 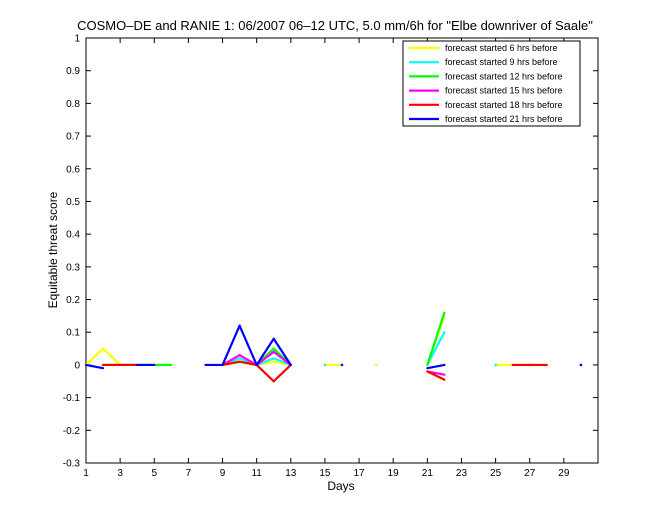 I want to click on y-tick-label: 0.6, so click(x=73, y=169).